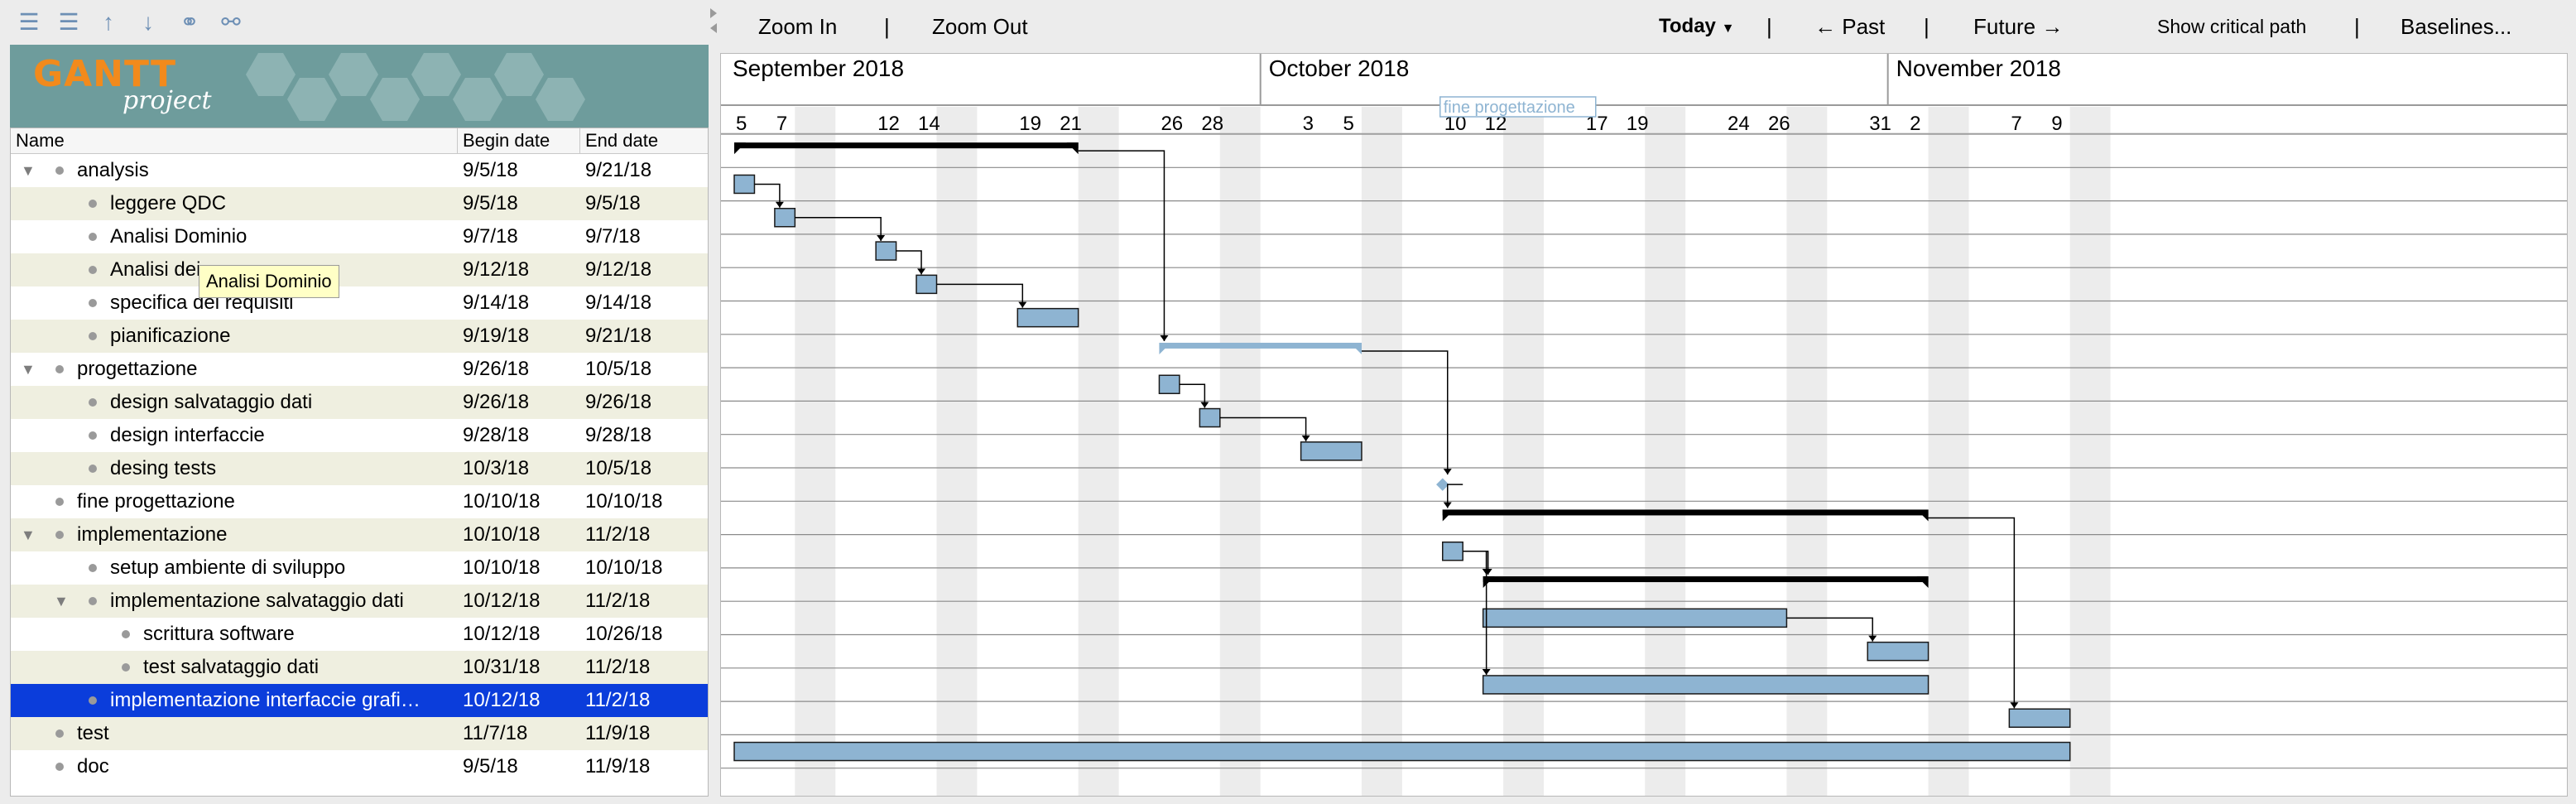  What do you see at coordinates (168, 203) in the screenshot?
I see `task-name: leggere QDC` at bounding box center [168, 203].